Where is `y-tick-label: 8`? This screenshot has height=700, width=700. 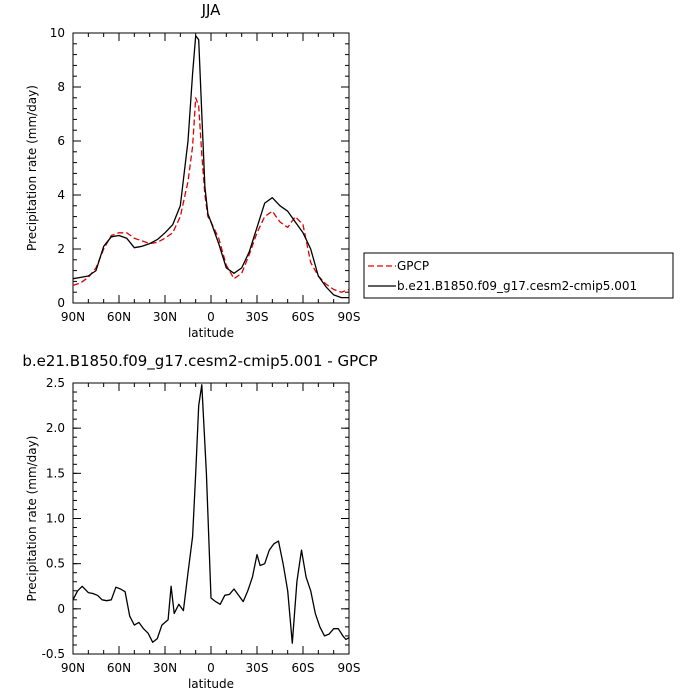 y-tick-label: 8 is located at coordinates (61, 87).